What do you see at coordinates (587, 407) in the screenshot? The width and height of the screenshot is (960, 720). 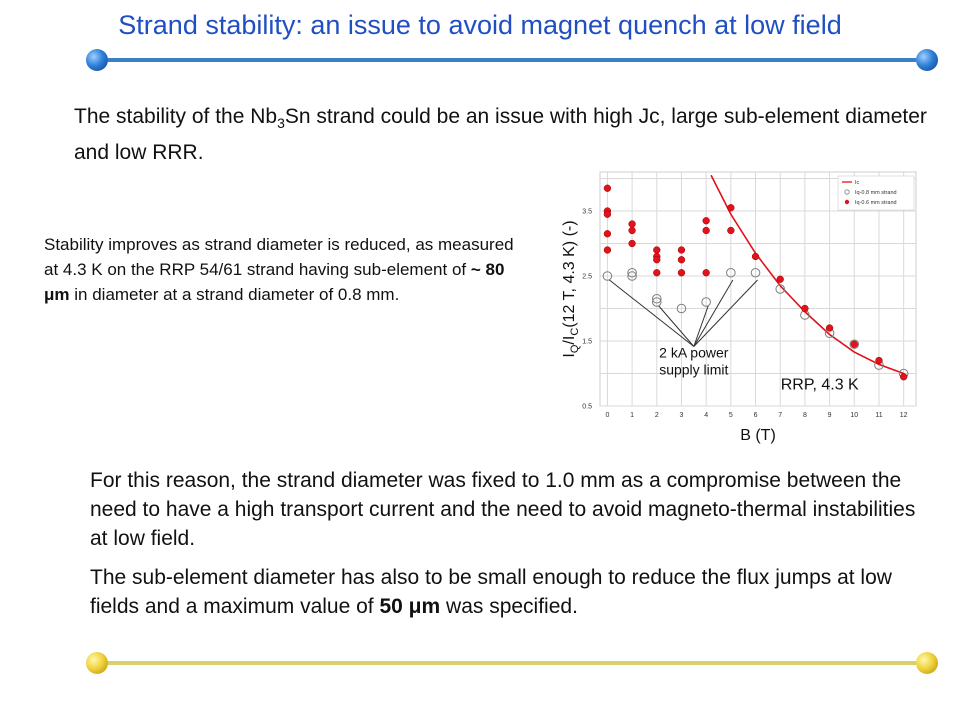 I see `y-tick-label: 0.5` at bounding box center [587, 407].